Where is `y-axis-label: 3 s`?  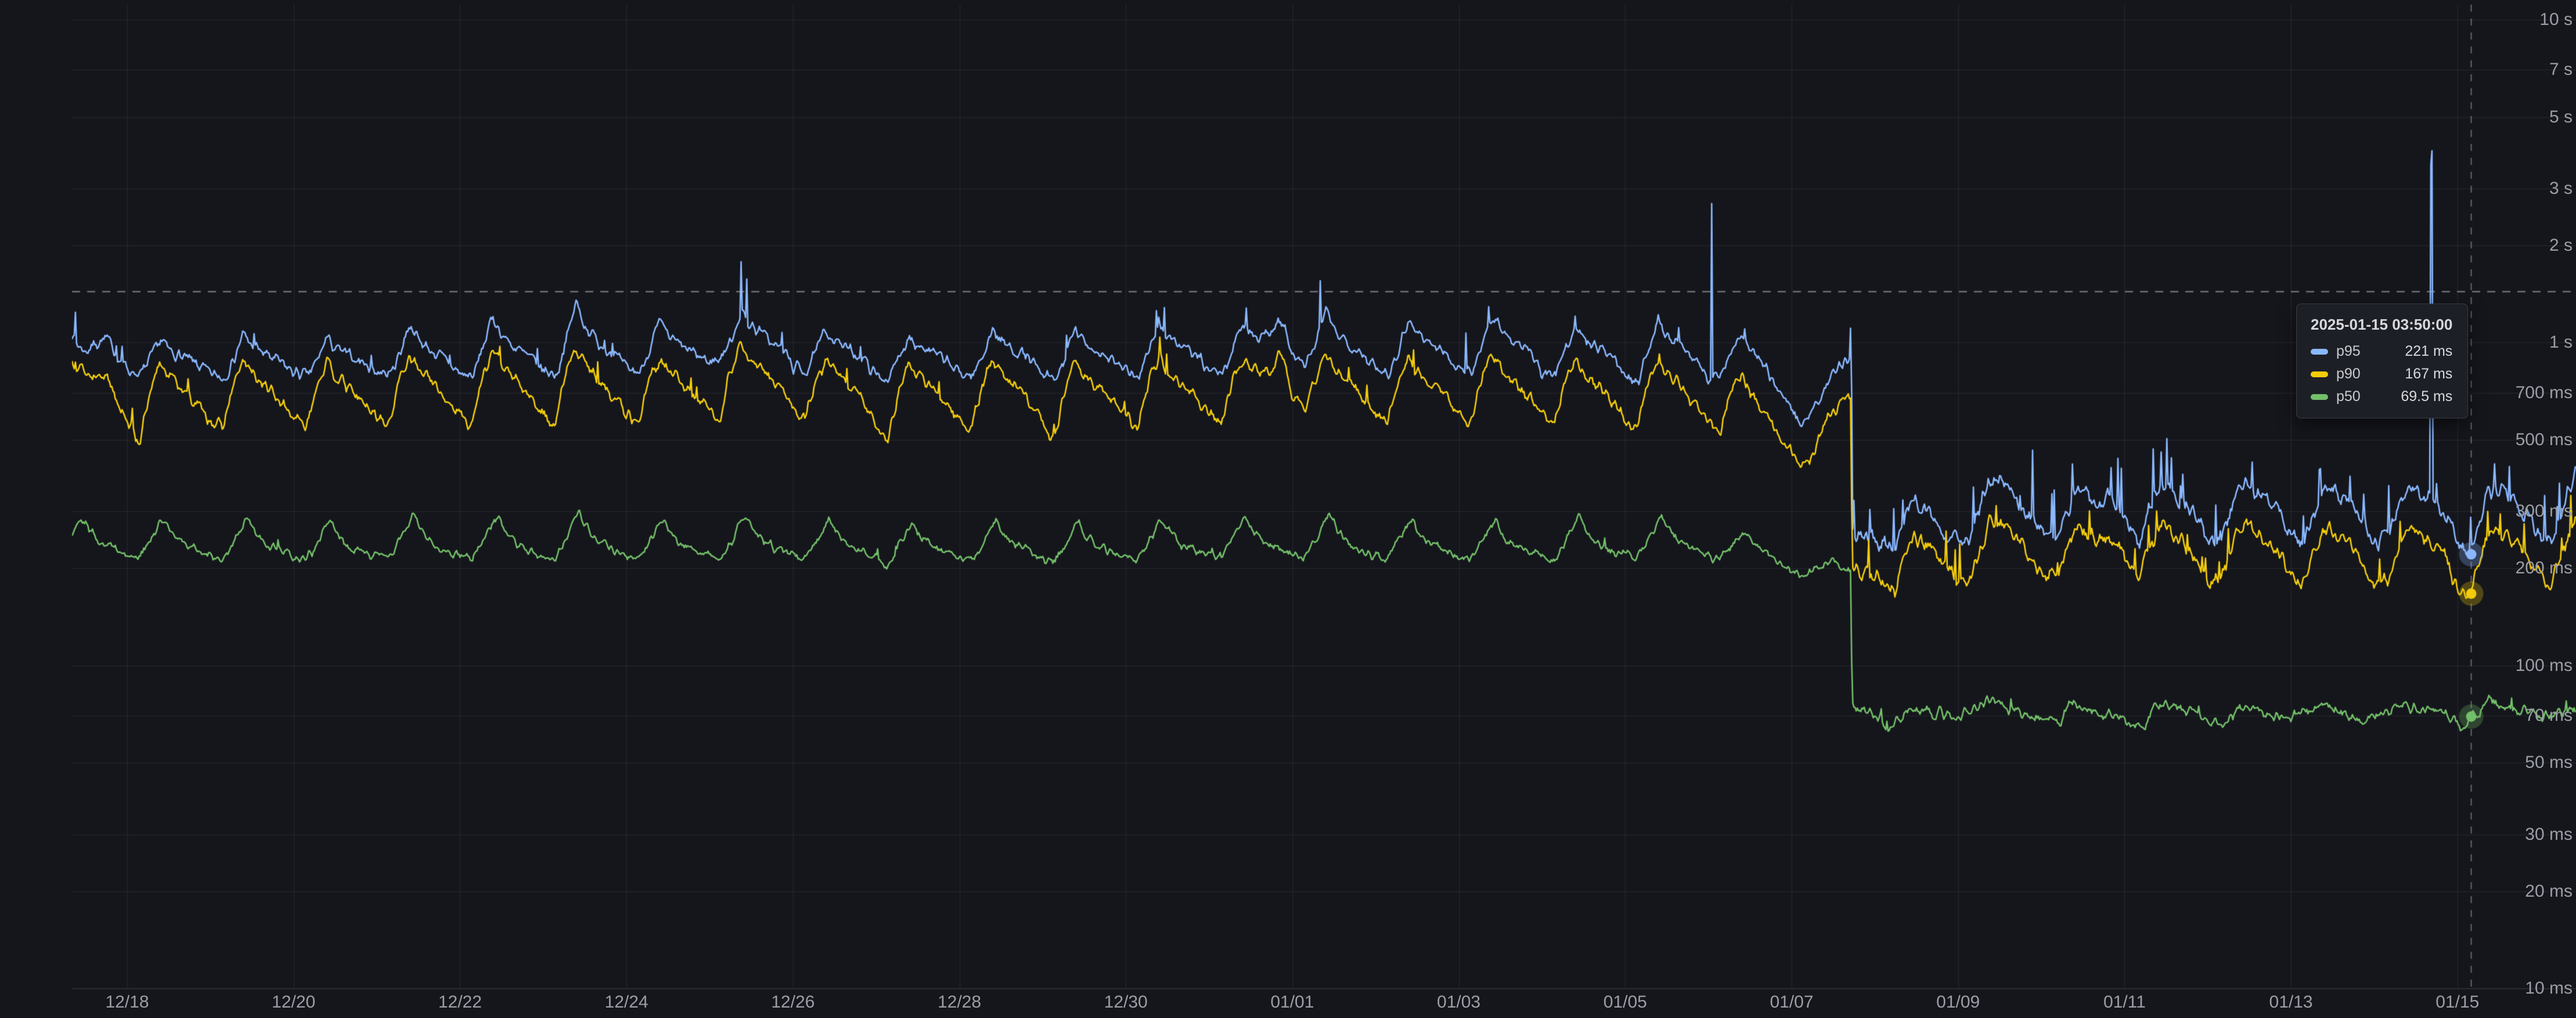
y-axis-label: 3 s is located at coordinates (2561, 188).